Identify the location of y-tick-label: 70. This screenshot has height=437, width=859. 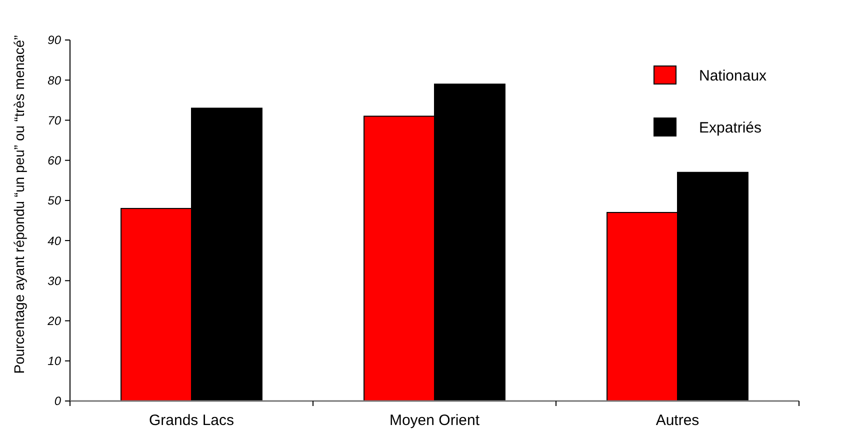
(55, 120).